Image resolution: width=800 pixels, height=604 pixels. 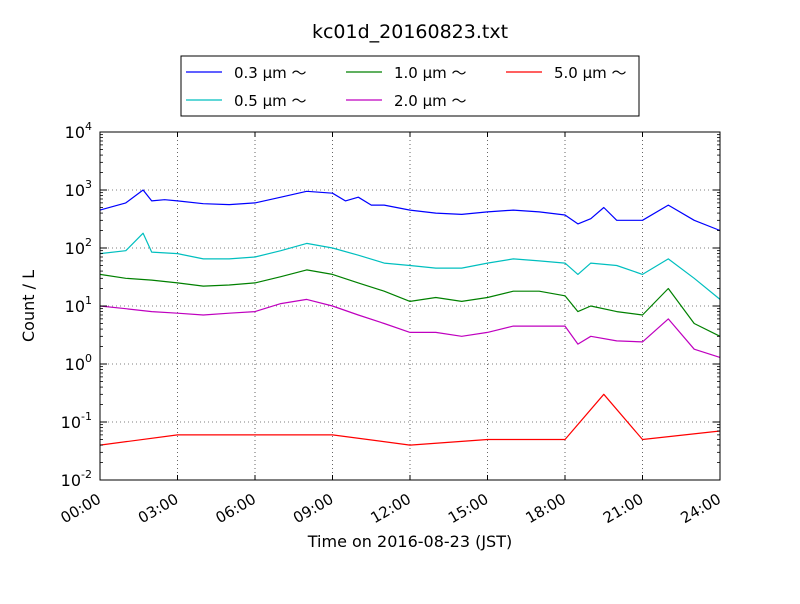 What do you see at coordinates (391, 508) in the screenshot?
I see `x-tick-label: 12:00` at bounding box center [391, 508].